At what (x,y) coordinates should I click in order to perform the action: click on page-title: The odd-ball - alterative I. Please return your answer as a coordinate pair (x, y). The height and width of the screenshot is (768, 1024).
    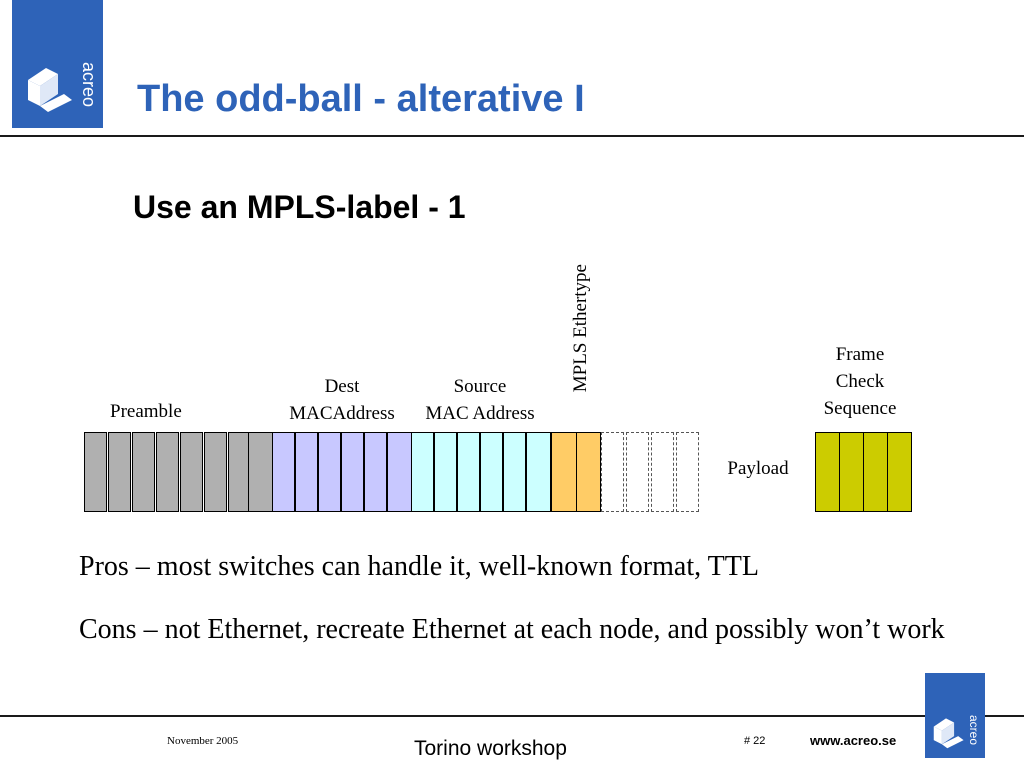
    Looking at the image, I should click on (361, 99).